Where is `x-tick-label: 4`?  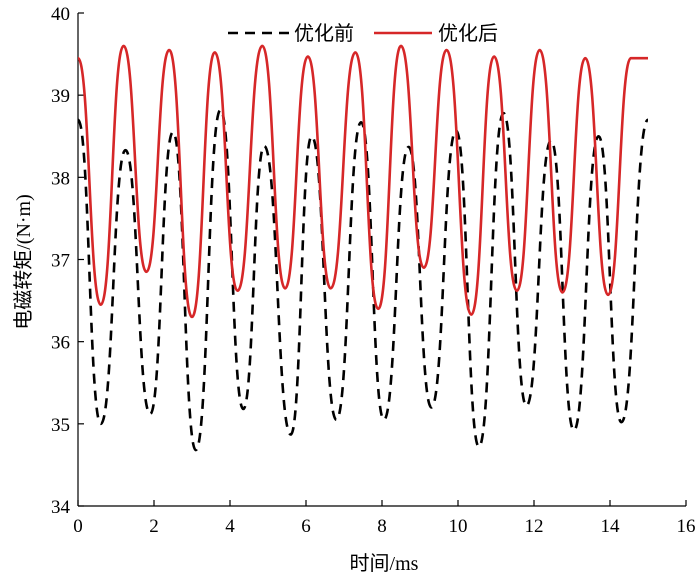
x-tick-label: 4 is located at coordinates (230, 526).